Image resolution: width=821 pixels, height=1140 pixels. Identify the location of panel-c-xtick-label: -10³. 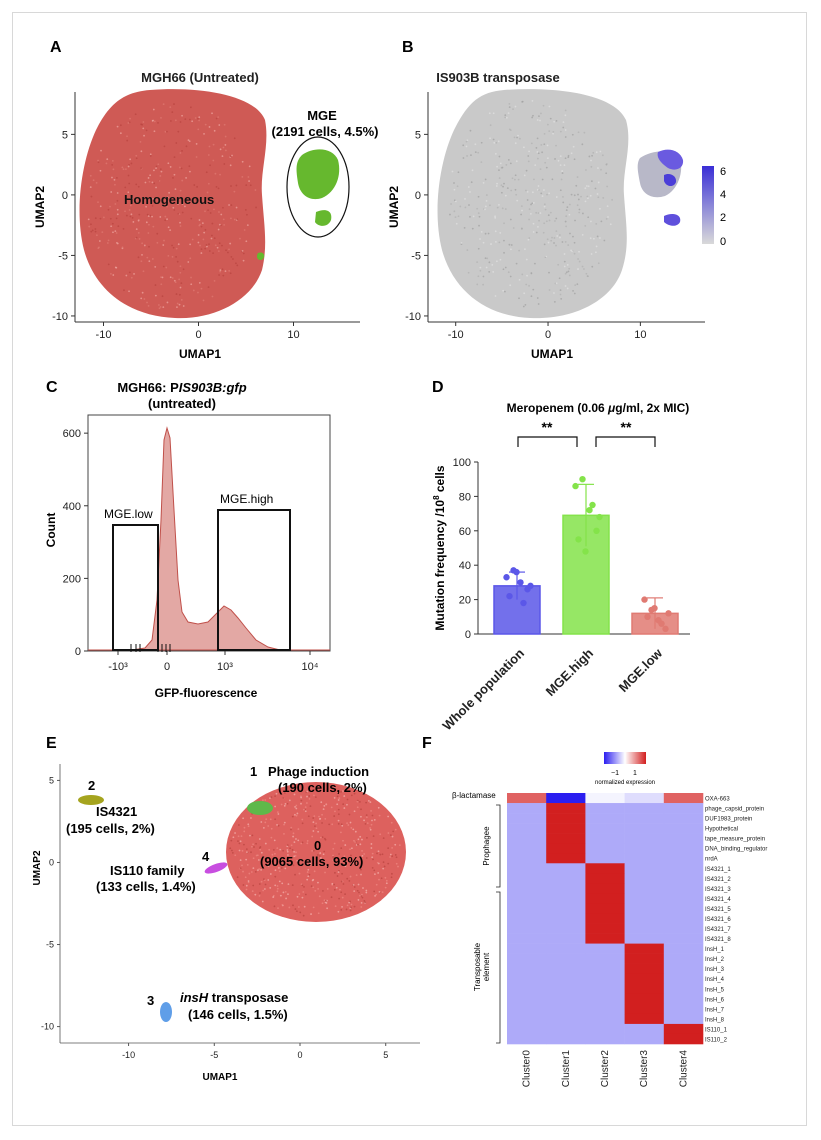
(118, 667).